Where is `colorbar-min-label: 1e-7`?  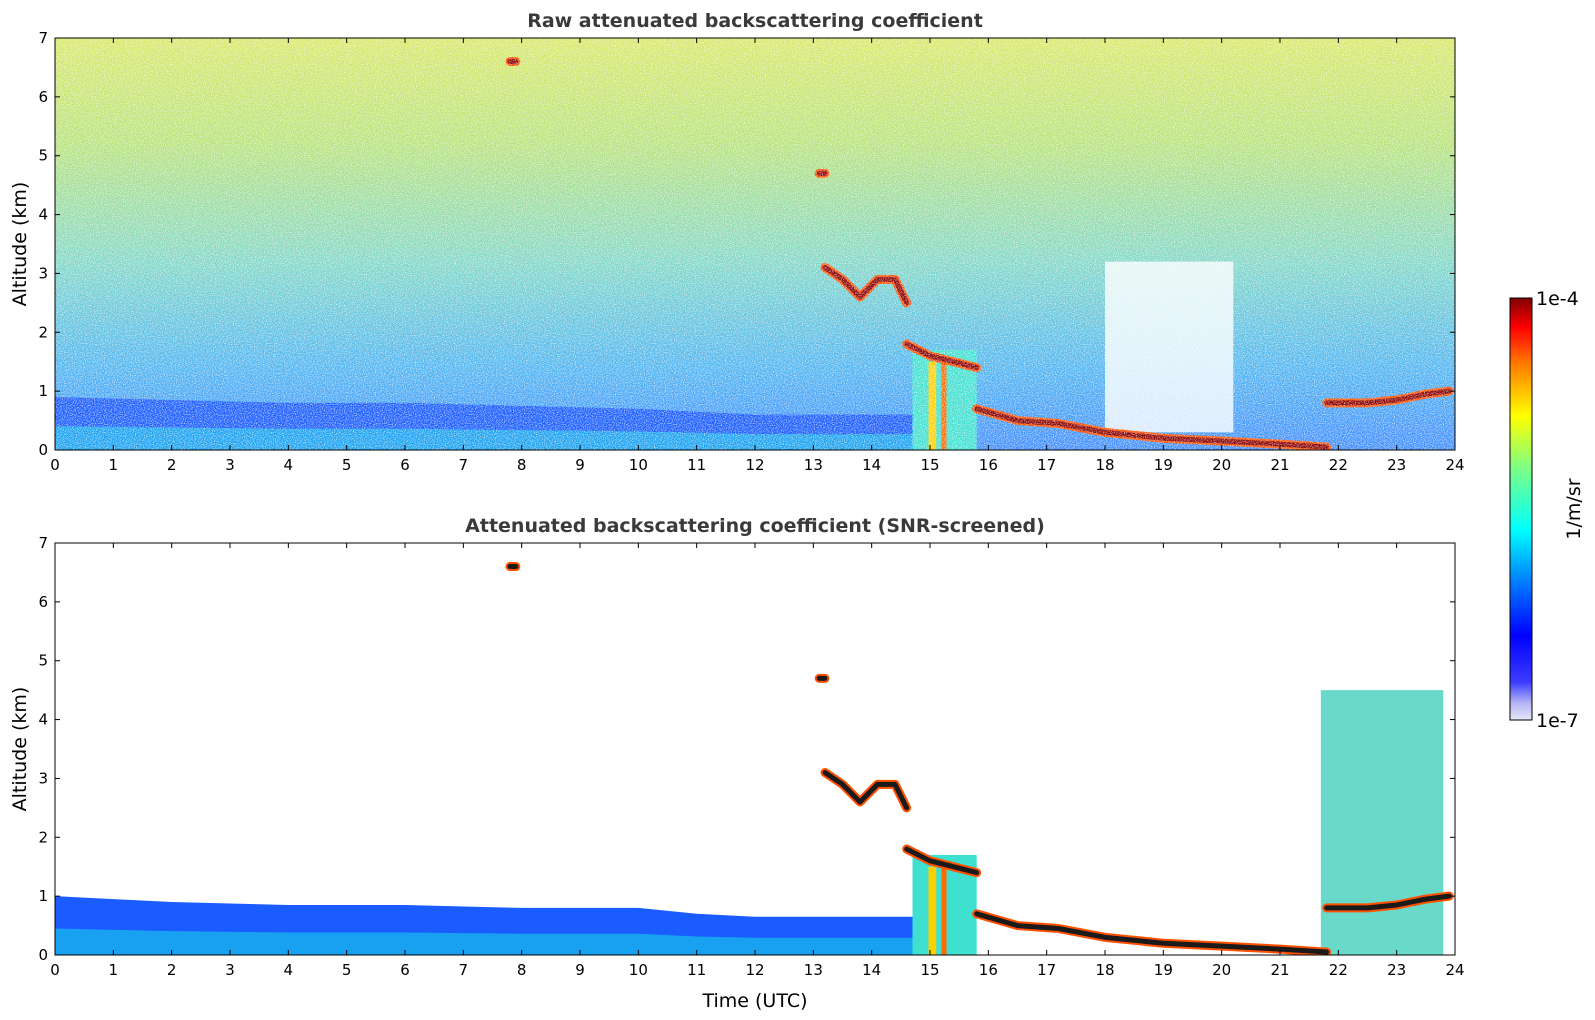 colorbar-min-label: 1e-7 is located at coordinates (1557, 721).